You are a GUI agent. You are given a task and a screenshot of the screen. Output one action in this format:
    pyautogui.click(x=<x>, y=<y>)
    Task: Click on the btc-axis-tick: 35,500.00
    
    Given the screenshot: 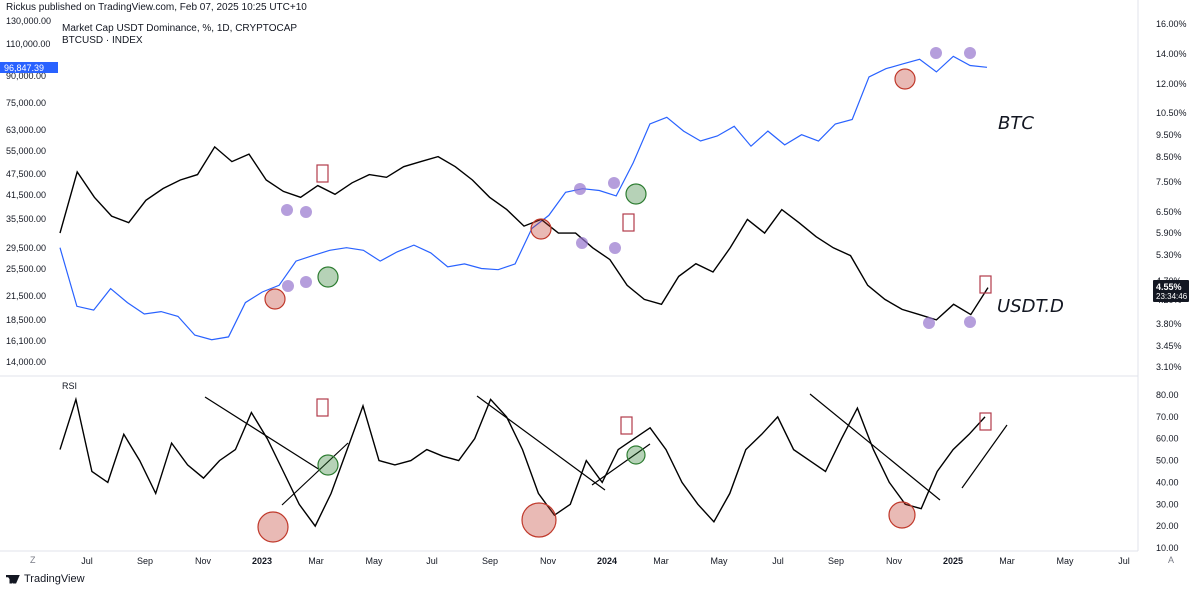 What is the action you would take?
    pyautogui.click(x=26, y=219)
    